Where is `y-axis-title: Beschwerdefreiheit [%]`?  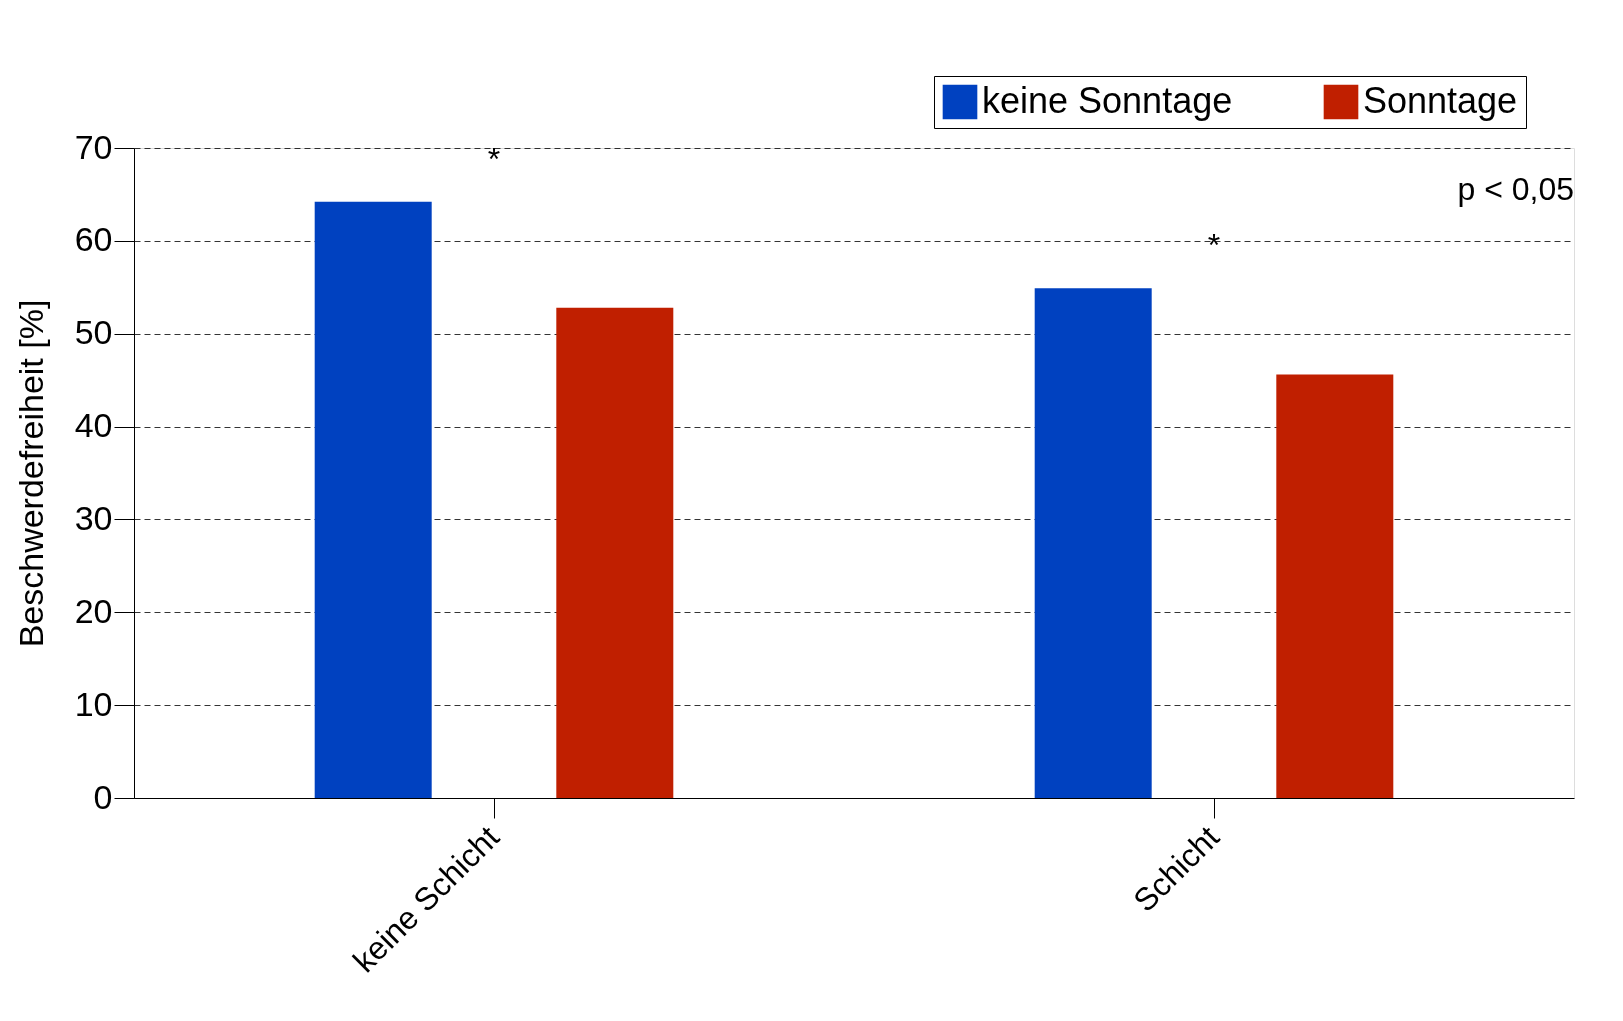 y-axis-title: Beschwerdefreiheit [%] is located at coordinates (30, 473).